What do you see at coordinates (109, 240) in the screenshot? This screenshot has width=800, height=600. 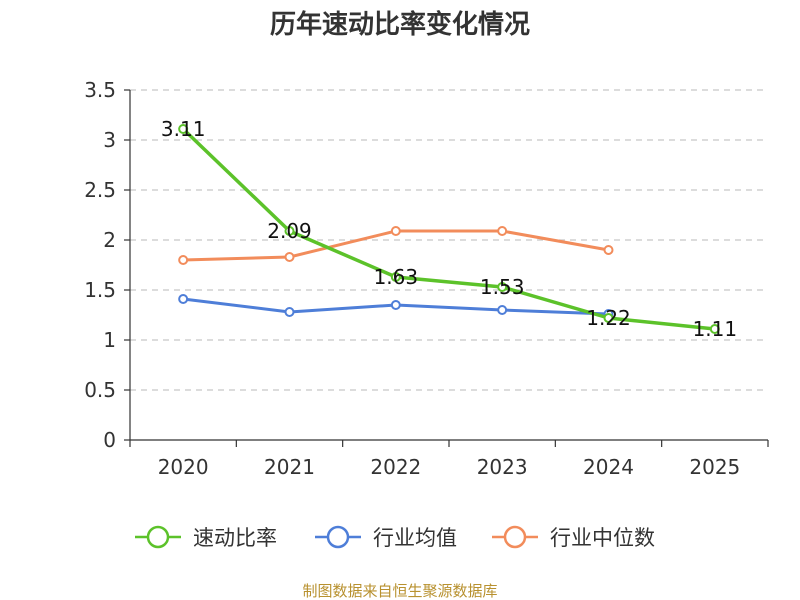 I see `y-tick-label: 2` at bounding box center [109, 240].